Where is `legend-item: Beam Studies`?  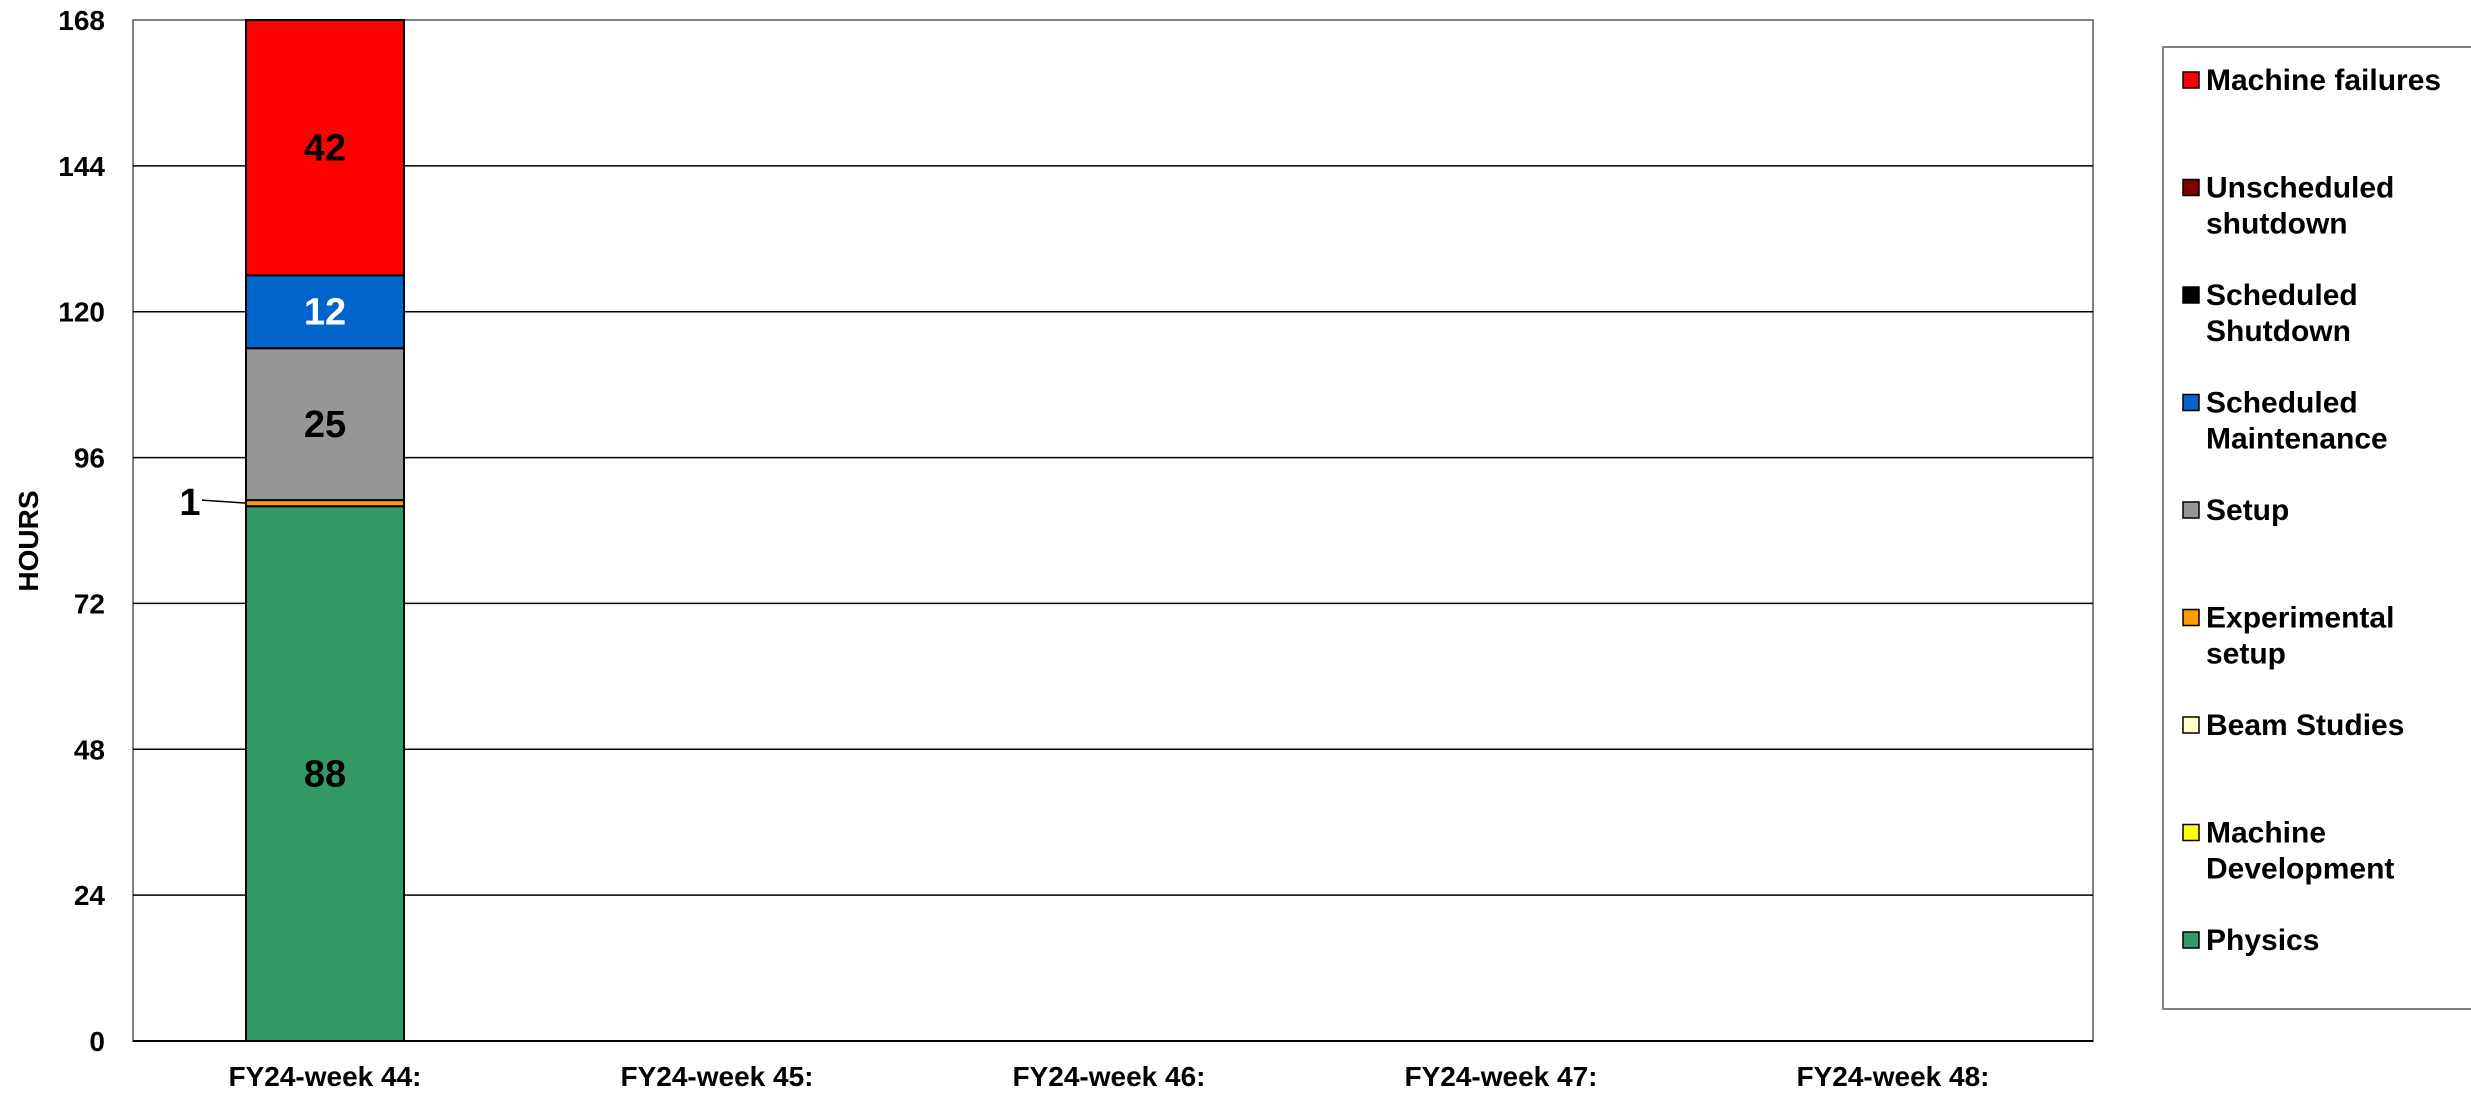
legend-item: Beam Studies is located at coordinates (2293, 725).